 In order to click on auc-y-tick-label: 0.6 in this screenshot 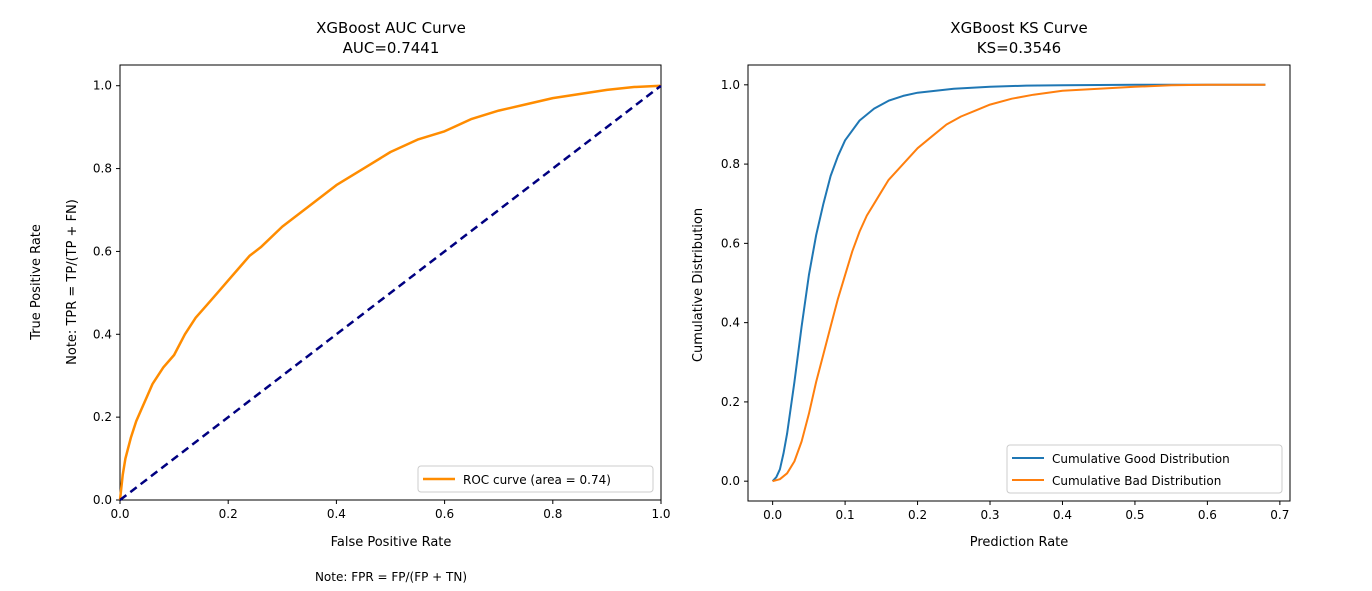, I will do `click(102, 251)`.